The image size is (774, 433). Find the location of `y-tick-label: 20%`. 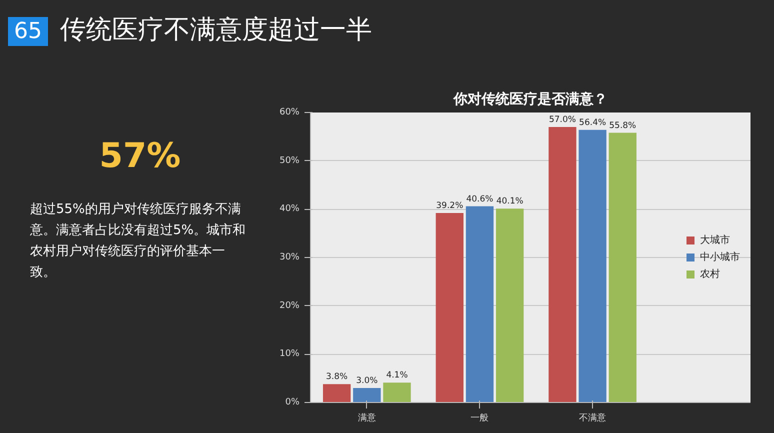

y-tick-label: 20% is located at coordinates (289, 305).